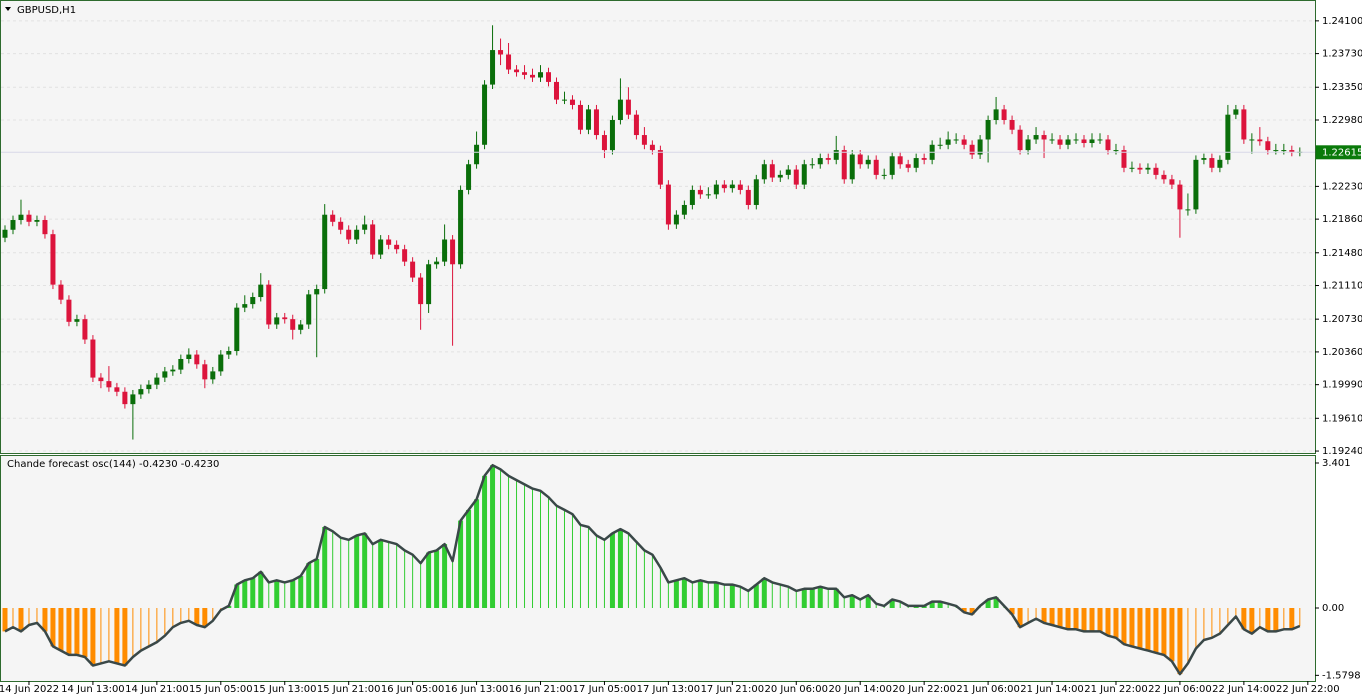 The height and width of the screenshot is (700, 1362). Describe the element at coordinates (477, 689) in the screenshot. I see `x-tick-label: 16 Jun 13:00` at that location.